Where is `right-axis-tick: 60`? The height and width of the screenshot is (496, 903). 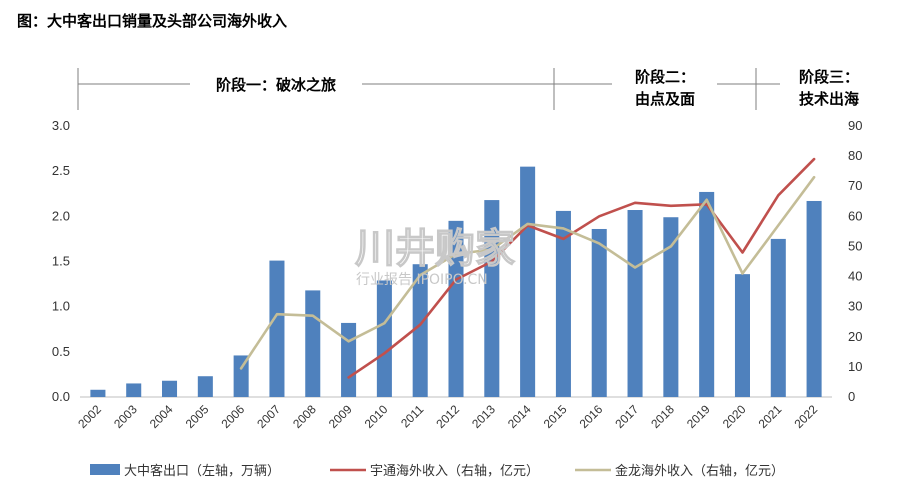 right-axis-tick: 60 is located at coordinates (855, 215).